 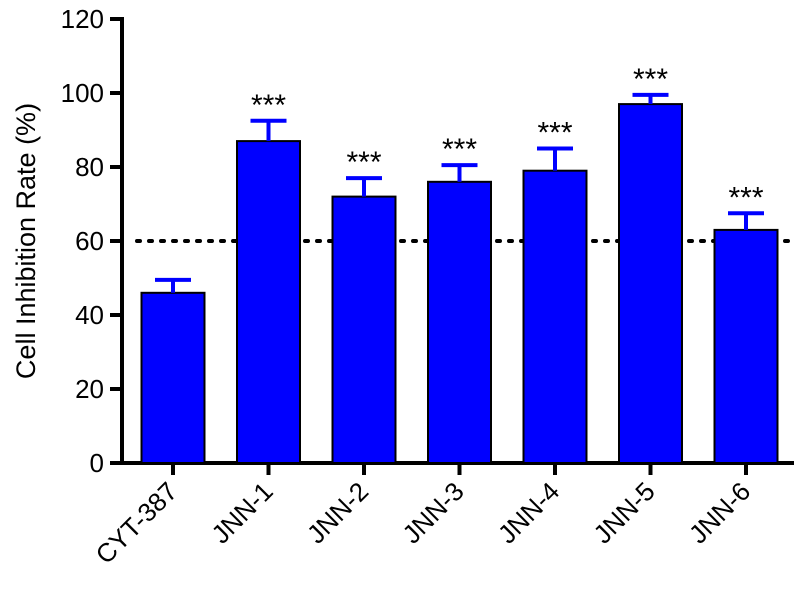 What do you see at coordinates (82, 93) in the screenshot?
I see `y-tick-label: 100` at bounding box center [82, 93].